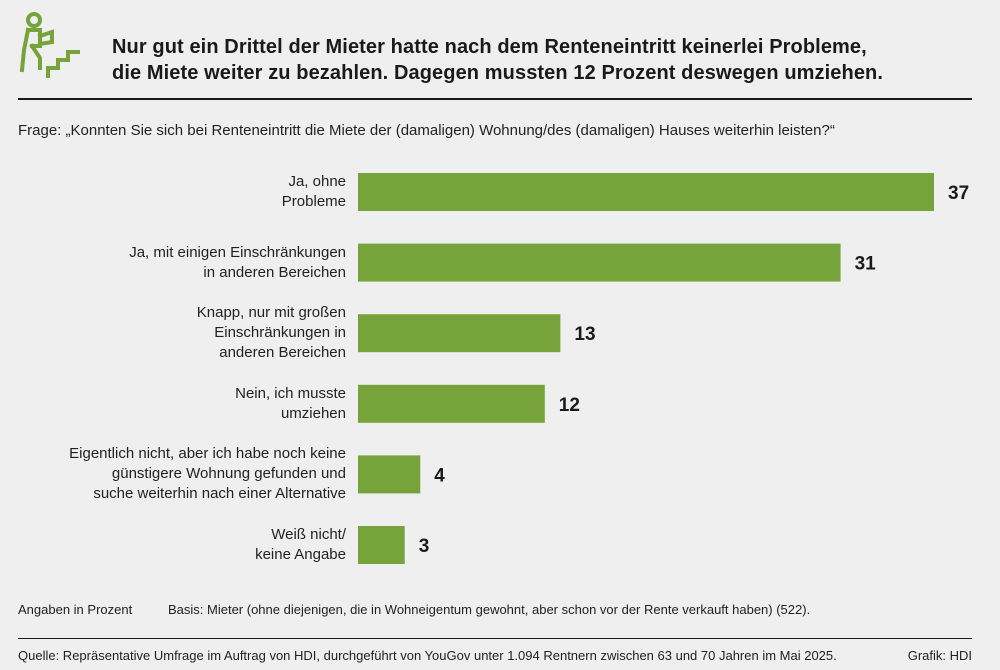 The width and height of the screenshot is (1000, 670). What do you see at coordinates (308, 534) in the screenshot?
I see `category-label-line: Weiß nicht/` at bounding box center [308, 534].